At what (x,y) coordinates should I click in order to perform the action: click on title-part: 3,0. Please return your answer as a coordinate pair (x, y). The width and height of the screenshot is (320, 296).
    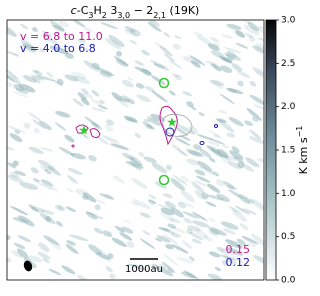
    Looking at the image, I should click on (123, 15).